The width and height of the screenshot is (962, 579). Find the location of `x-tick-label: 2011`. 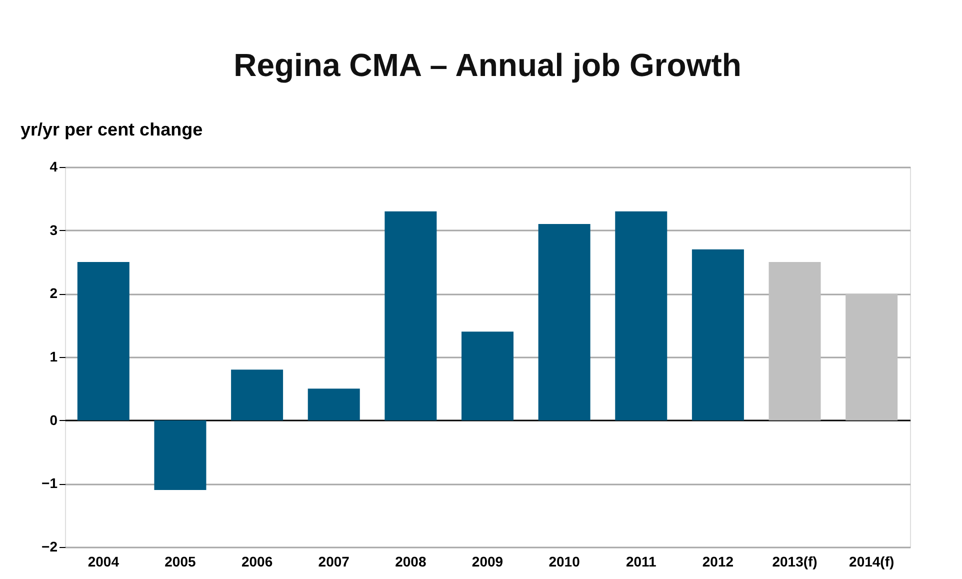

x-tick-label: 2011 is located at coordinates (641, 562).